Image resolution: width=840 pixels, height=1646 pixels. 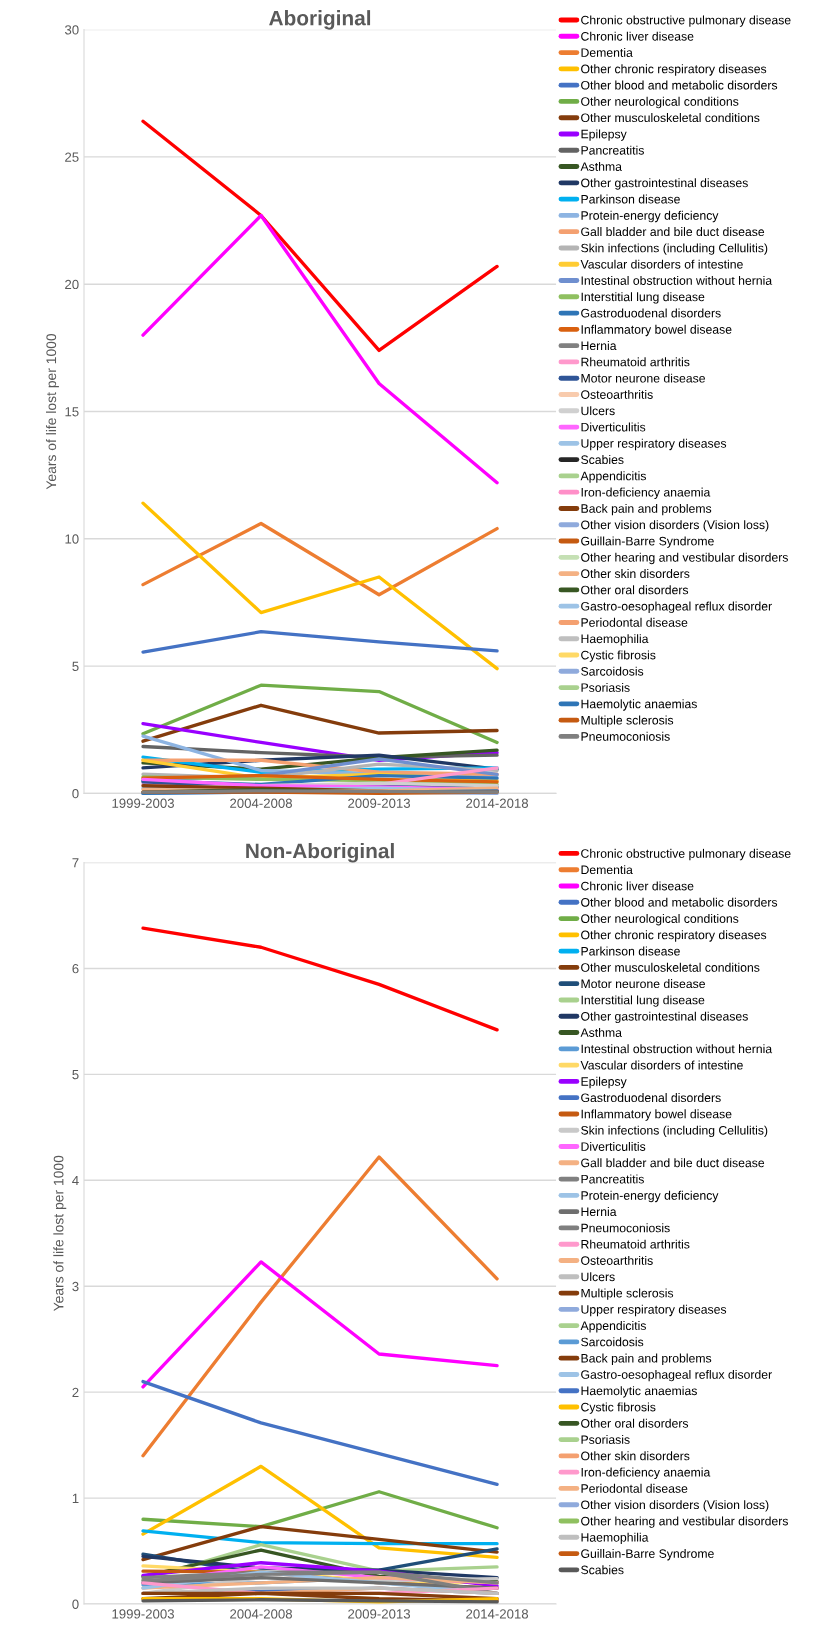 What do you see at coordinates (676, 607) in the screenshot?
I see `legend-label: Gastro-oesophageal reflux disorder` at bounding box center [676, 607].